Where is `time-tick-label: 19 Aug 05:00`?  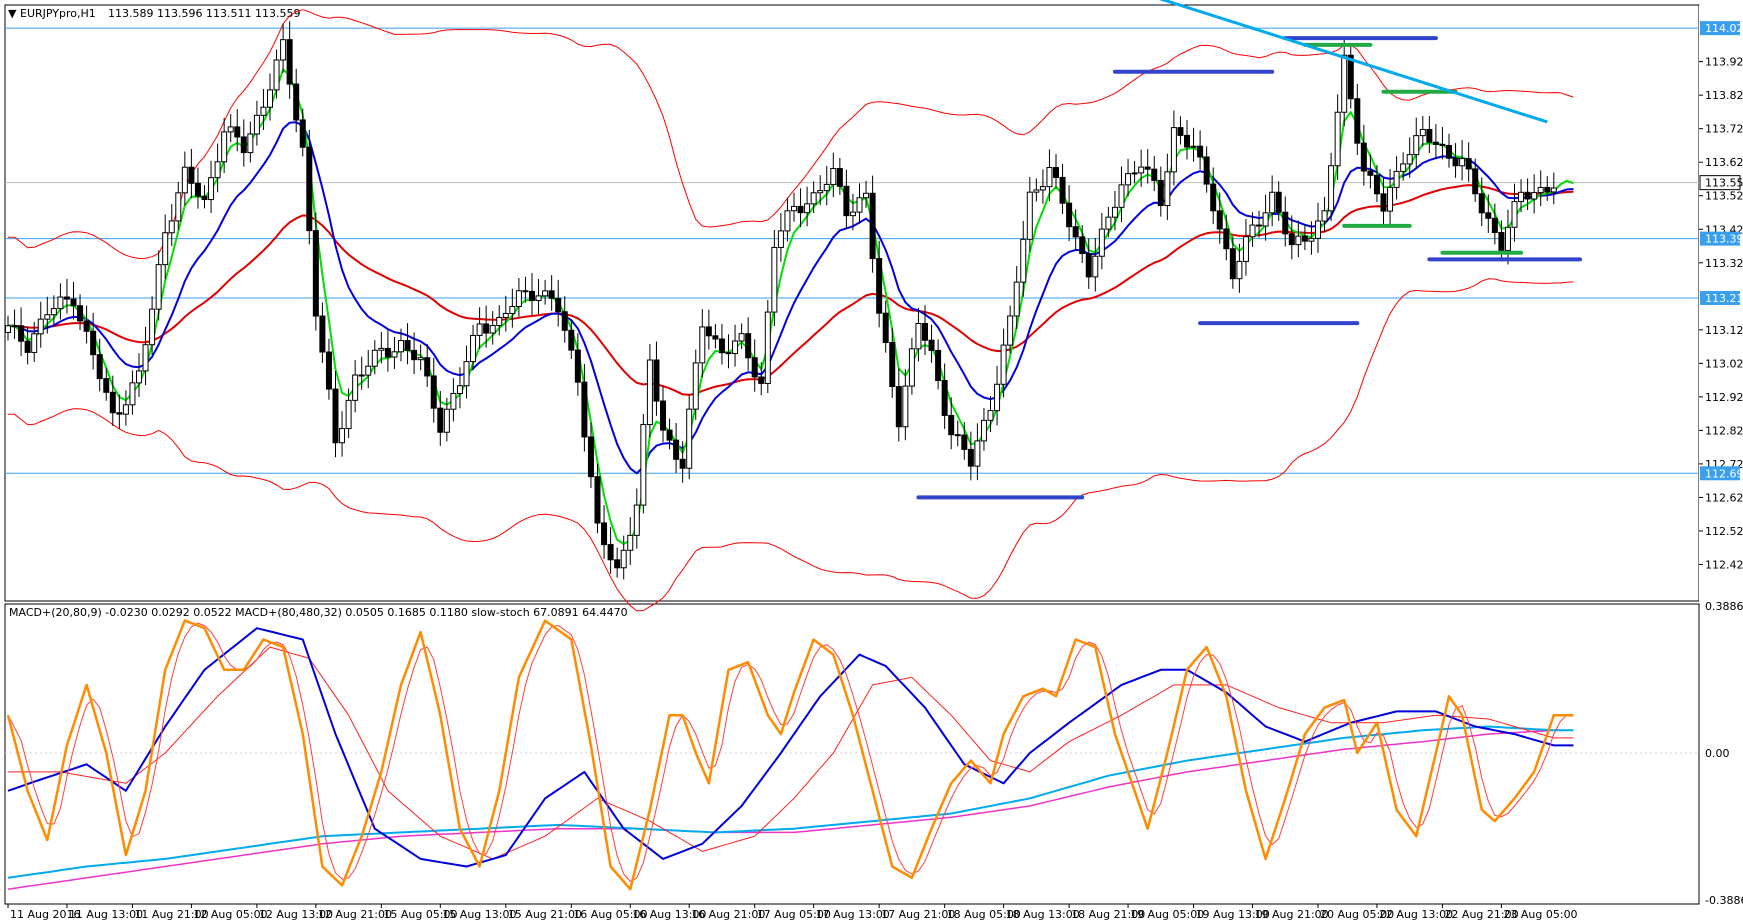
time-tick-label: 19 Aug 05:00 is located at coordinates (1167, 914).